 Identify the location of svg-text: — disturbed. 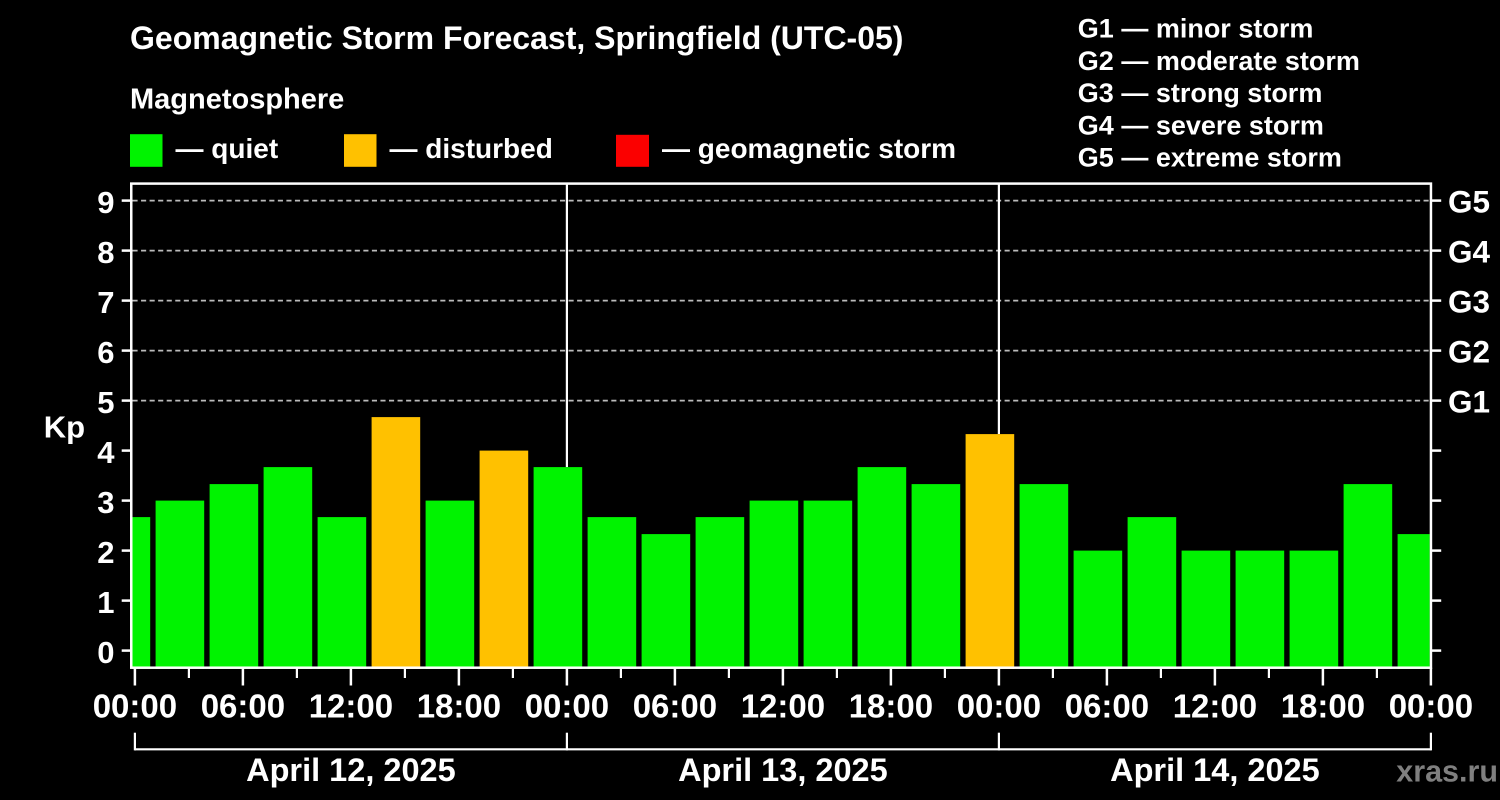
(471, 148).